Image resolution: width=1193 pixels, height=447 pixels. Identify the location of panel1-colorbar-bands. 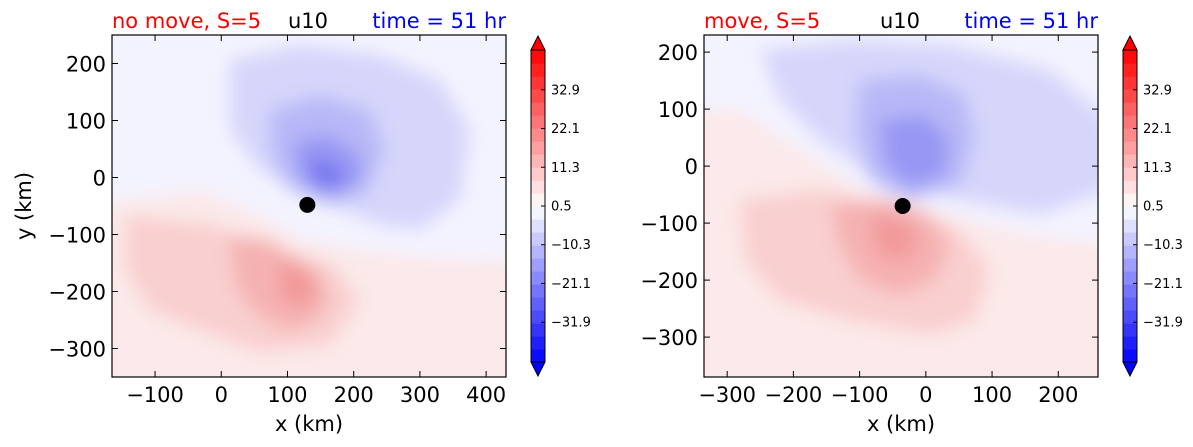
(538, 206).